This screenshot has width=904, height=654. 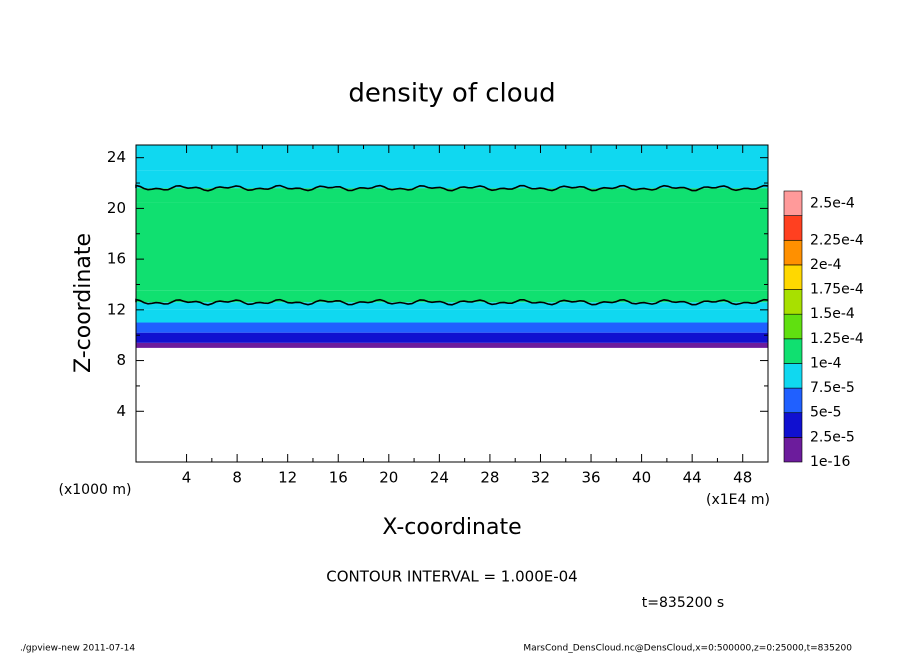 What do you see at coordinates (590, 478) in the screenshot?
I see `x-tick-label: 36` at bounding box center [590, 478].